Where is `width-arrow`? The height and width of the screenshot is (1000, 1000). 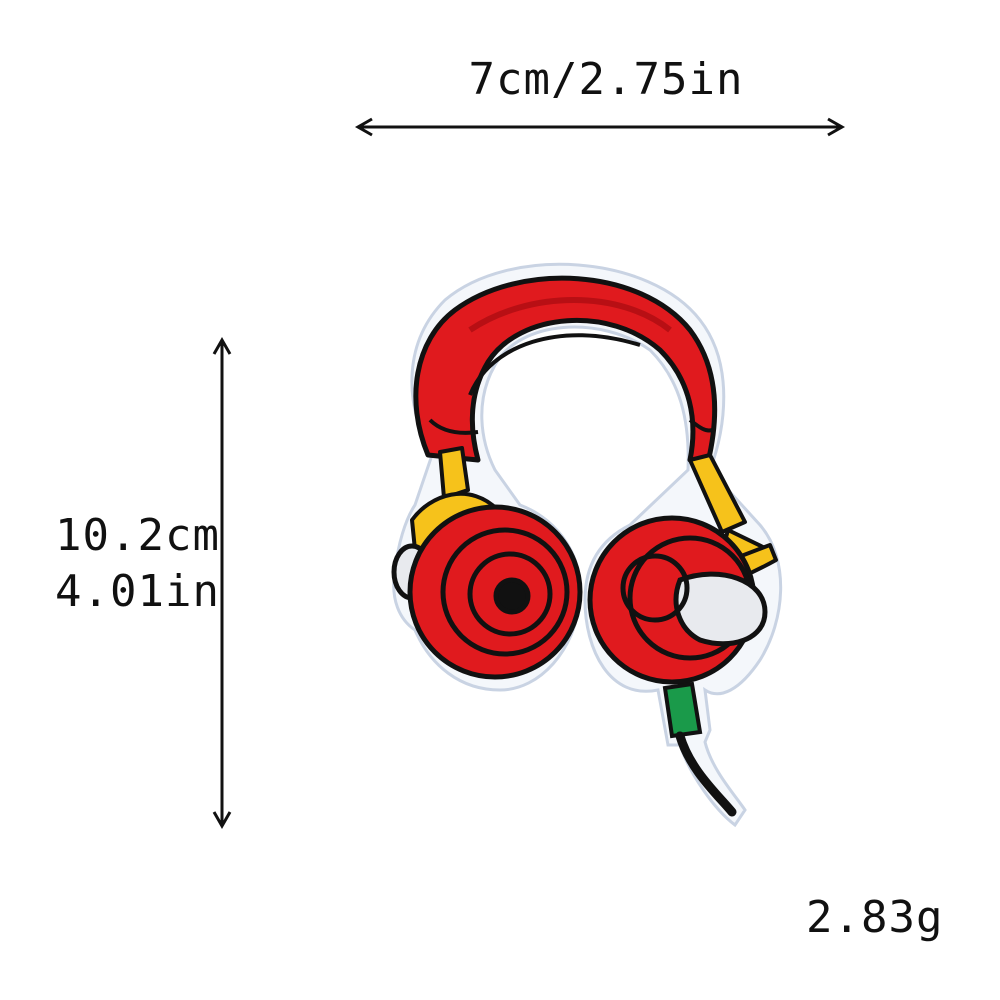
width-arrow is located at coordinates (600, 127).